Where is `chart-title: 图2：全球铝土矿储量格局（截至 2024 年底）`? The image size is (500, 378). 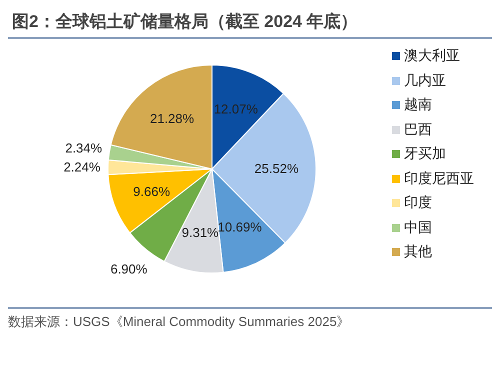 chart-title: 图2：全球铝土矿储量格局（截至 2024 年底） is located at coordinates (250, 23).